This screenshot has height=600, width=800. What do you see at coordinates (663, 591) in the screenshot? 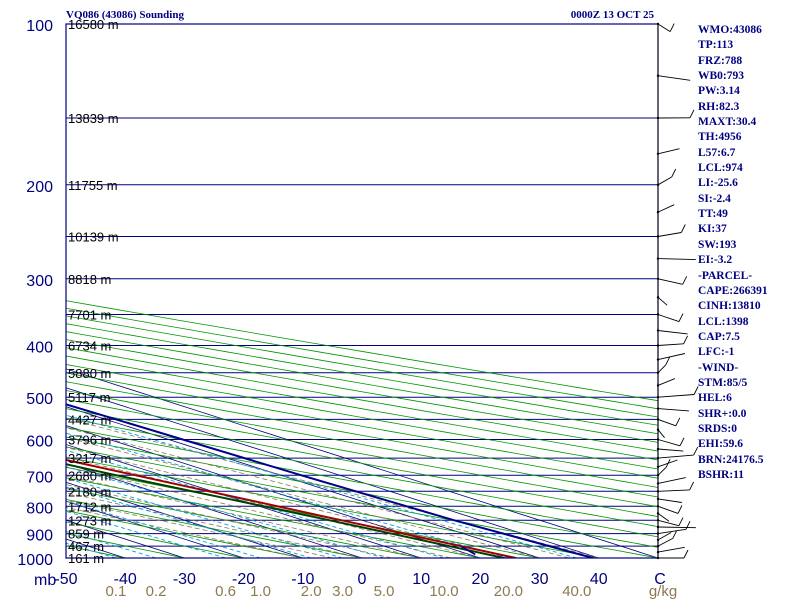
I see `mixing-ratio-unit-label: g/kg` at bounding box center [663, 591].